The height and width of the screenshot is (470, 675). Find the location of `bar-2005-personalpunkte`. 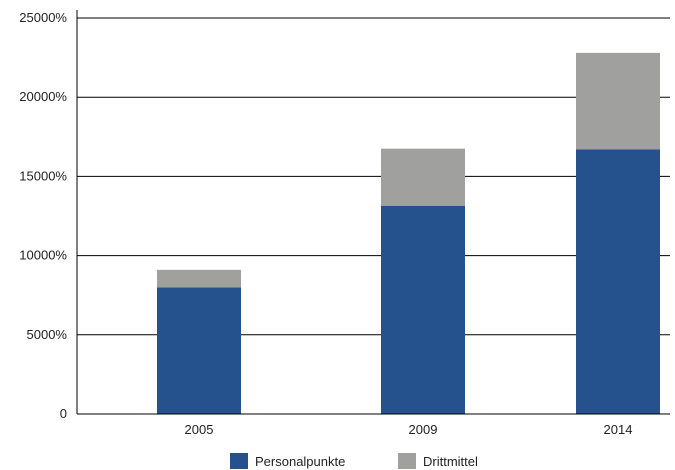

bar-2005-personalpunkte is located at coordinates (199, 350).